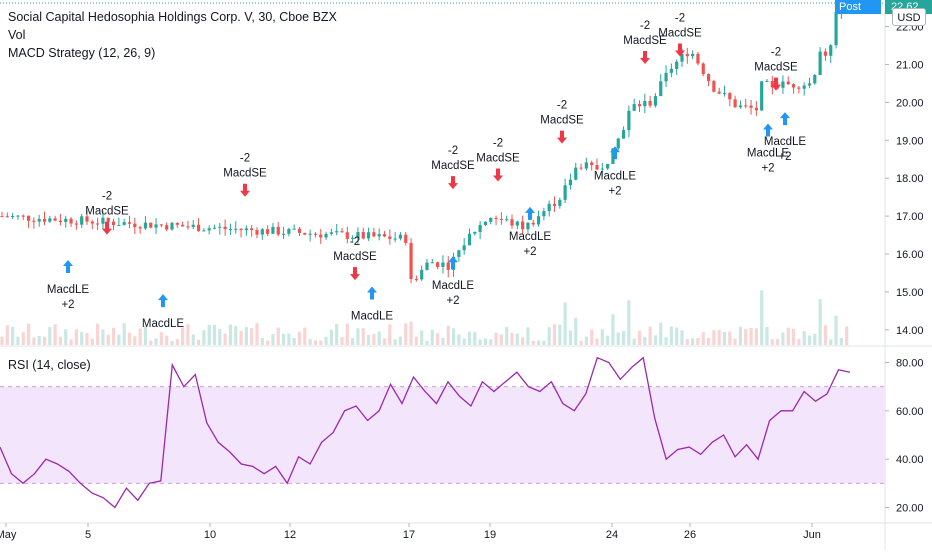  What do you see at coordinates (910, 103) in the screenshot?
I see `price-tick-label: 20.00` at bounding box center [910, 103].